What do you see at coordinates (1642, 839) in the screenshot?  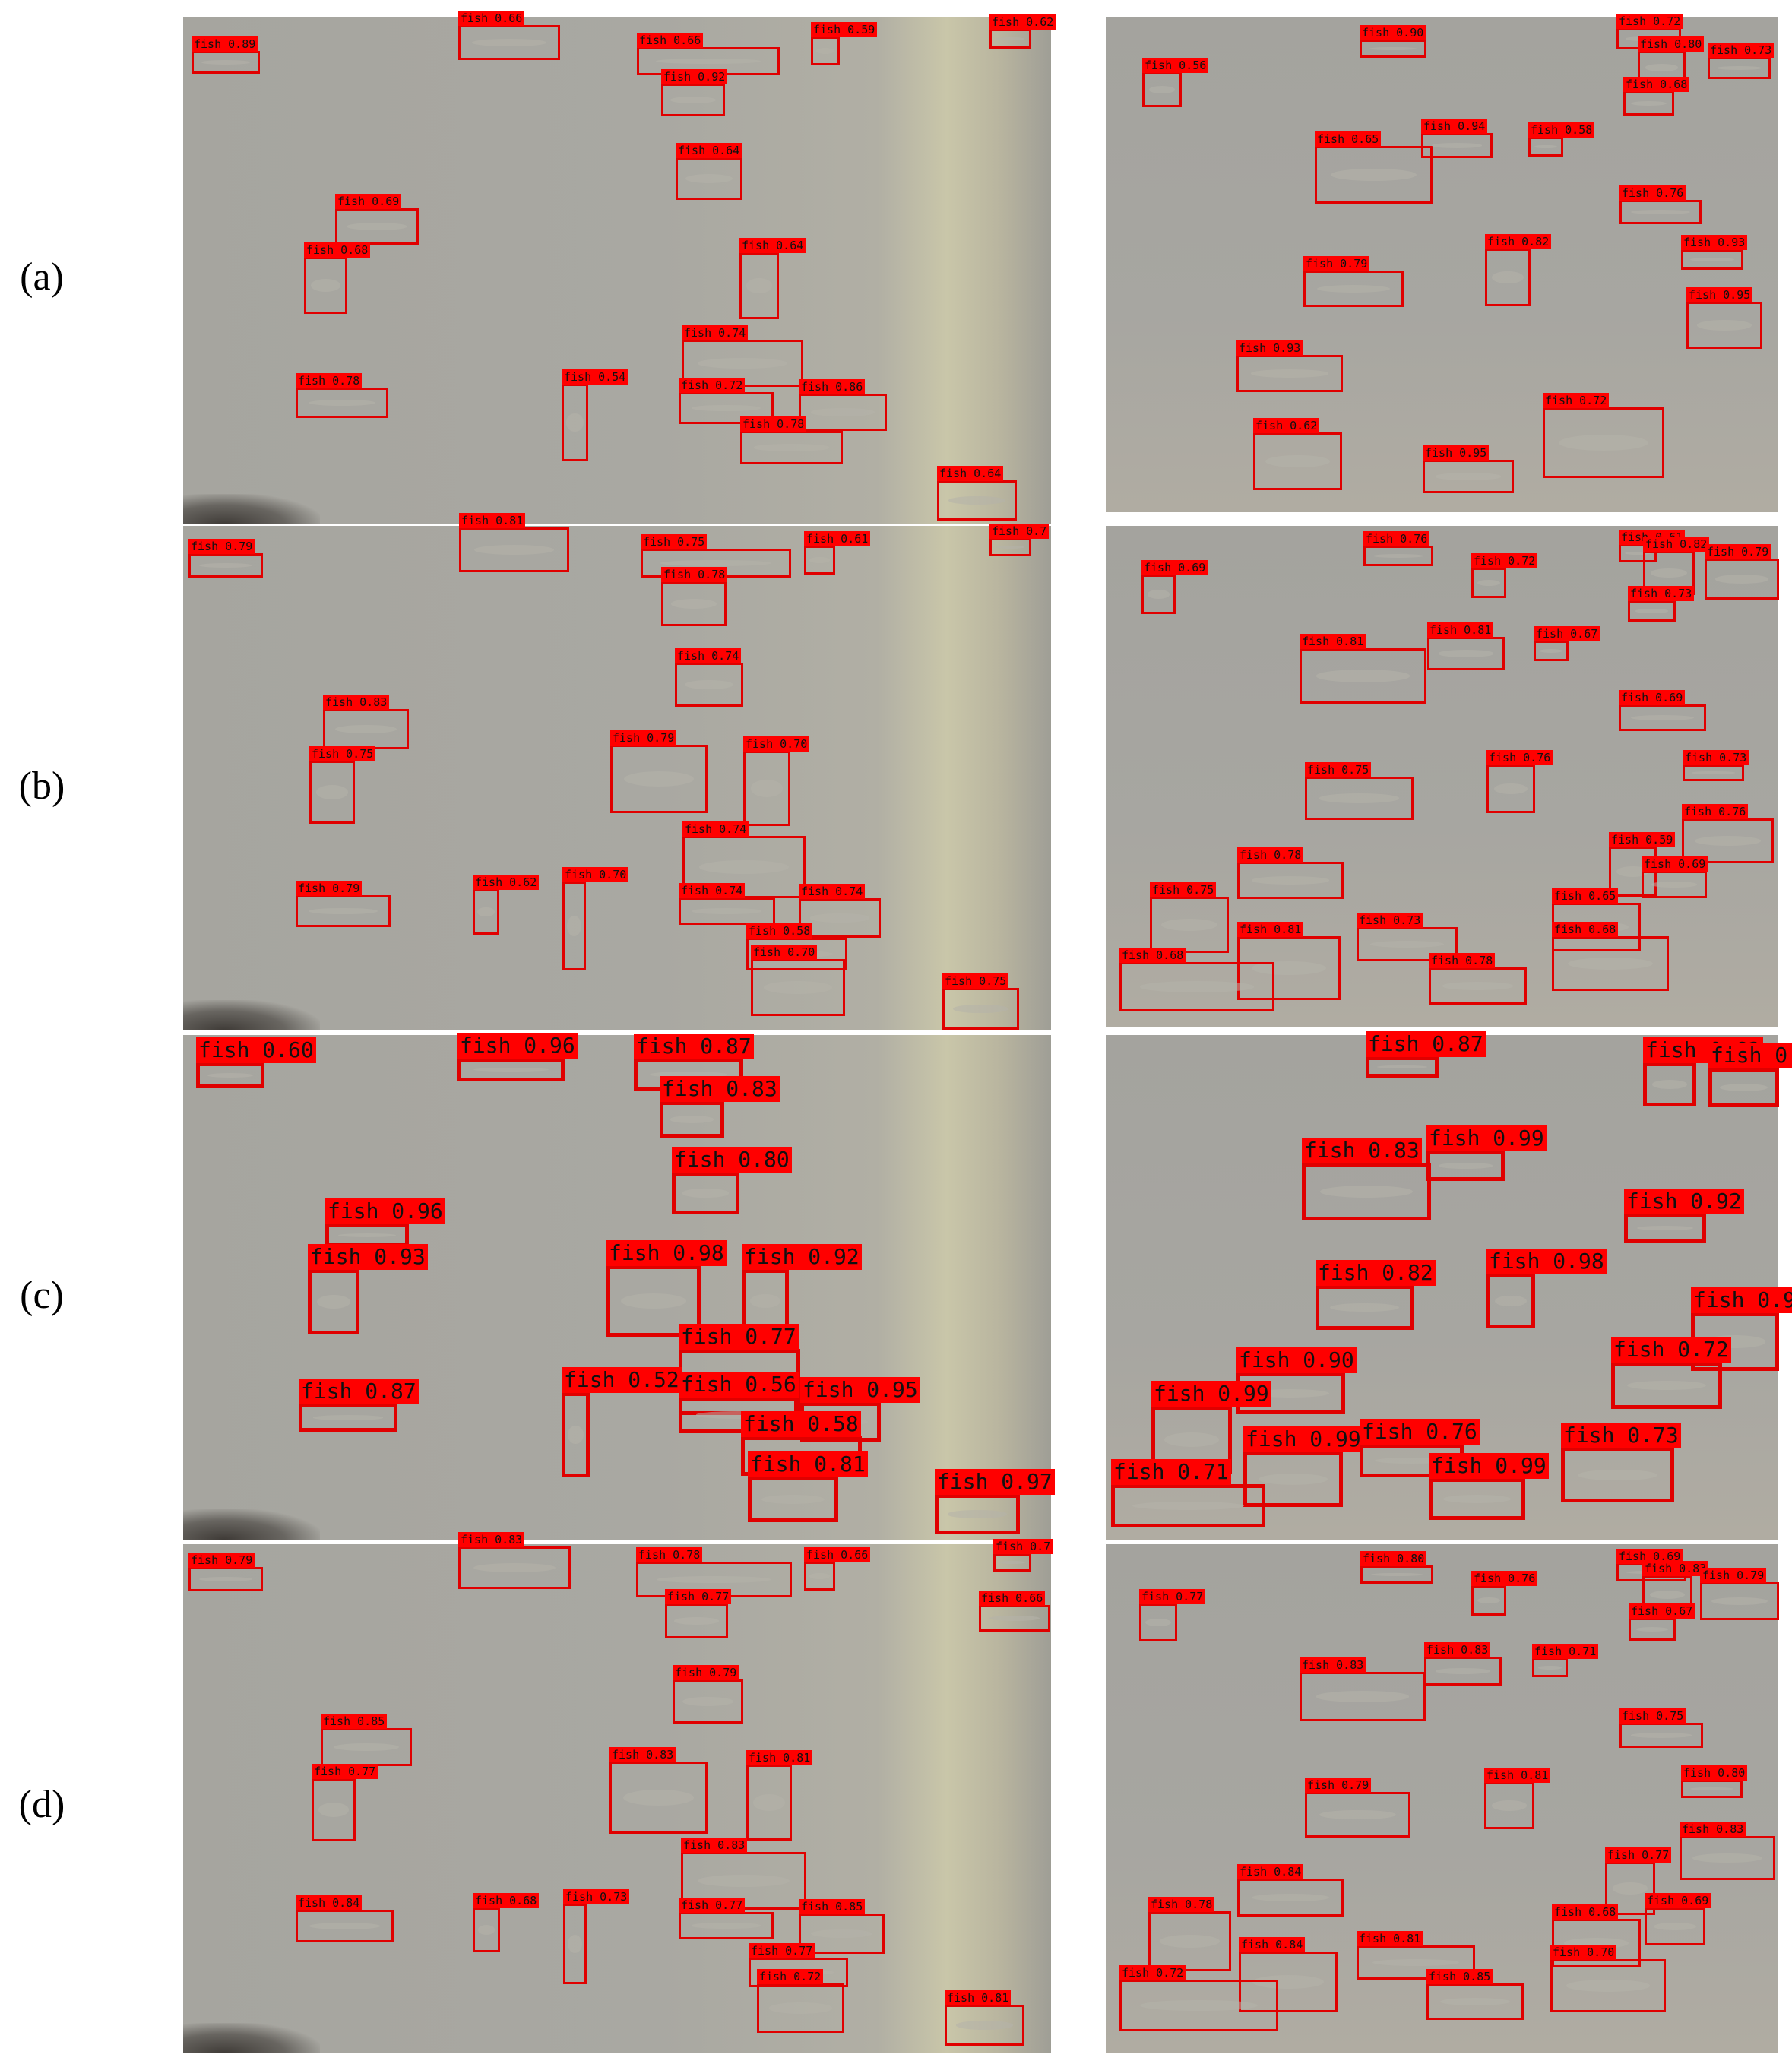 I see `detection-label: fish 0.59` at bounding box center [1642, 839].